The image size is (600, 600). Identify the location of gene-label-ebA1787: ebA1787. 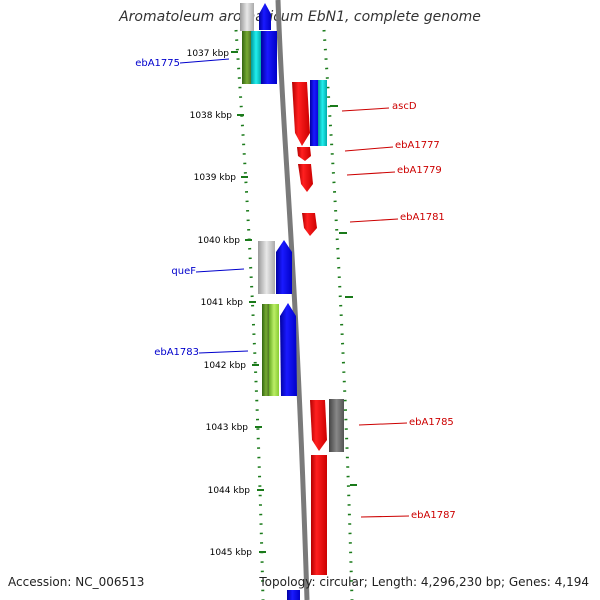
(433, 515).